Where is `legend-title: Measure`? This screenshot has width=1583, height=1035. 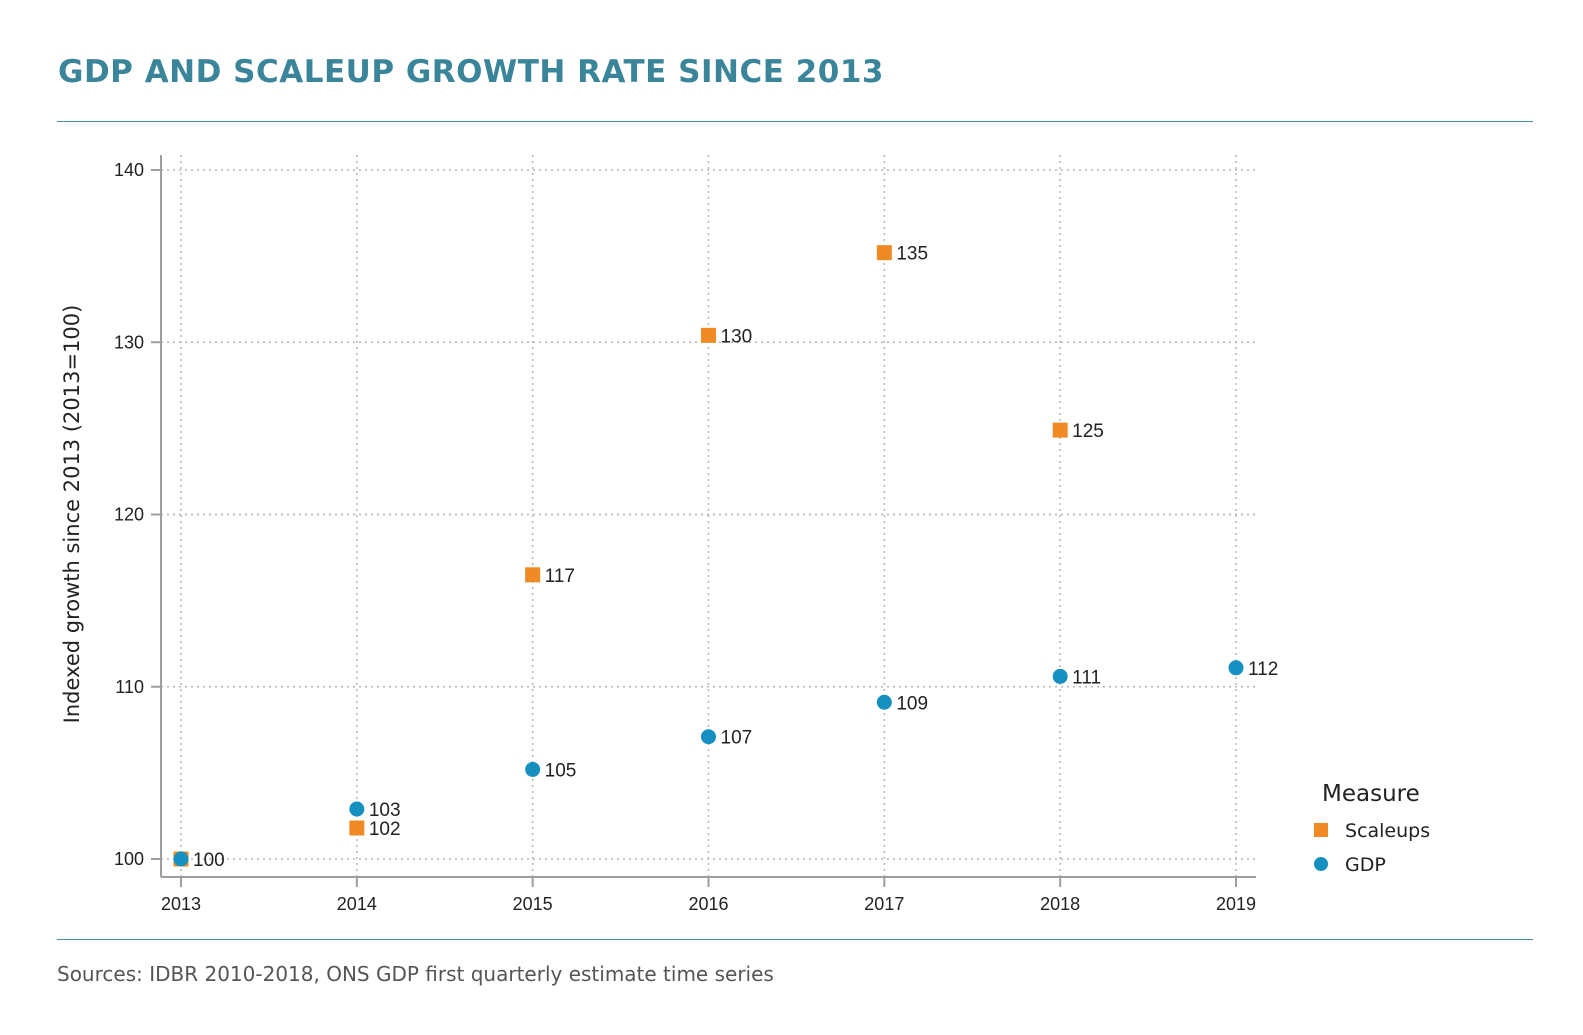
legend-title: Measure is located at coordinates (1371, 794).